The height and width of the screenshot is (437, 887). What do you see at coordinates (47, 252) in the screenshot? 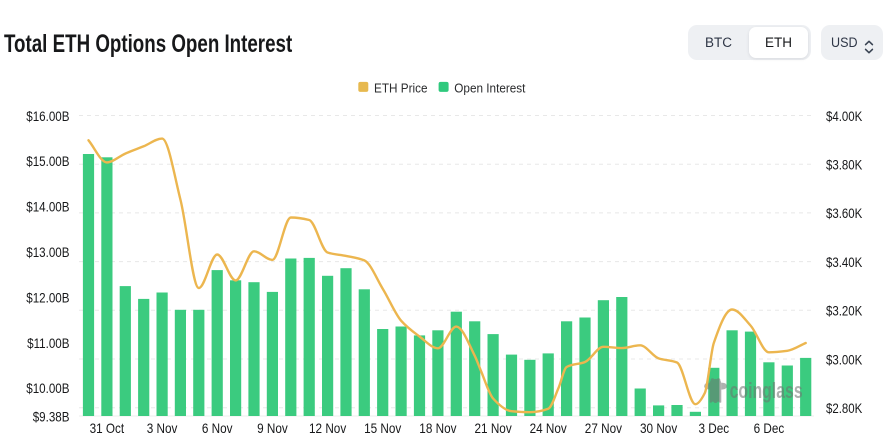
I see `svg-text: $13.00B` at bounding box center [47, 252].